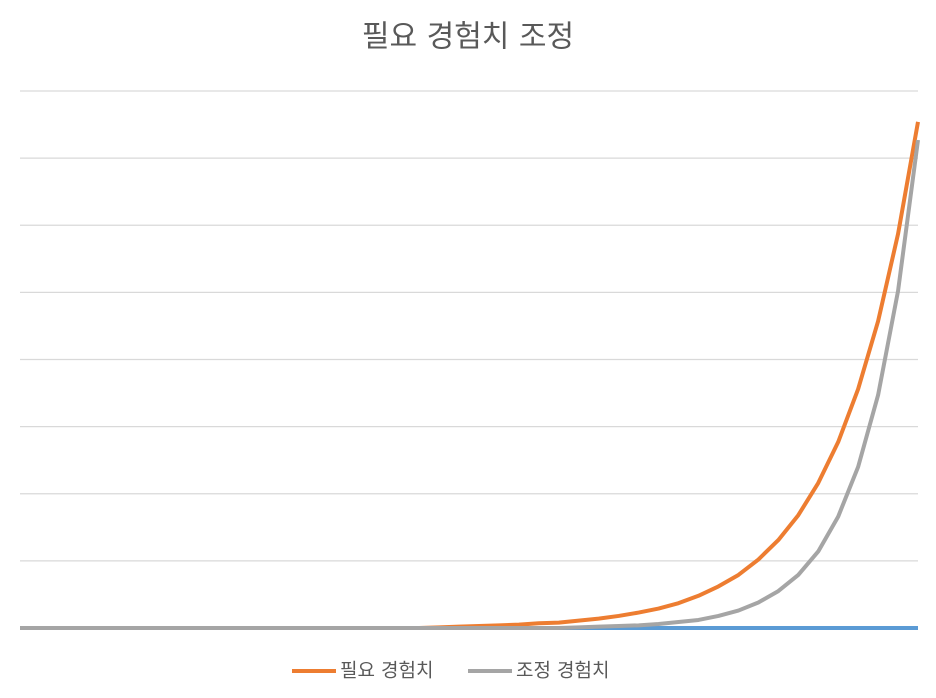 The width and height of the screenshot is (936, 698). Describe the element at coordinates (468, 37) in the screenshot. I see `chart-title: 필요 경험치 조정` at that location.